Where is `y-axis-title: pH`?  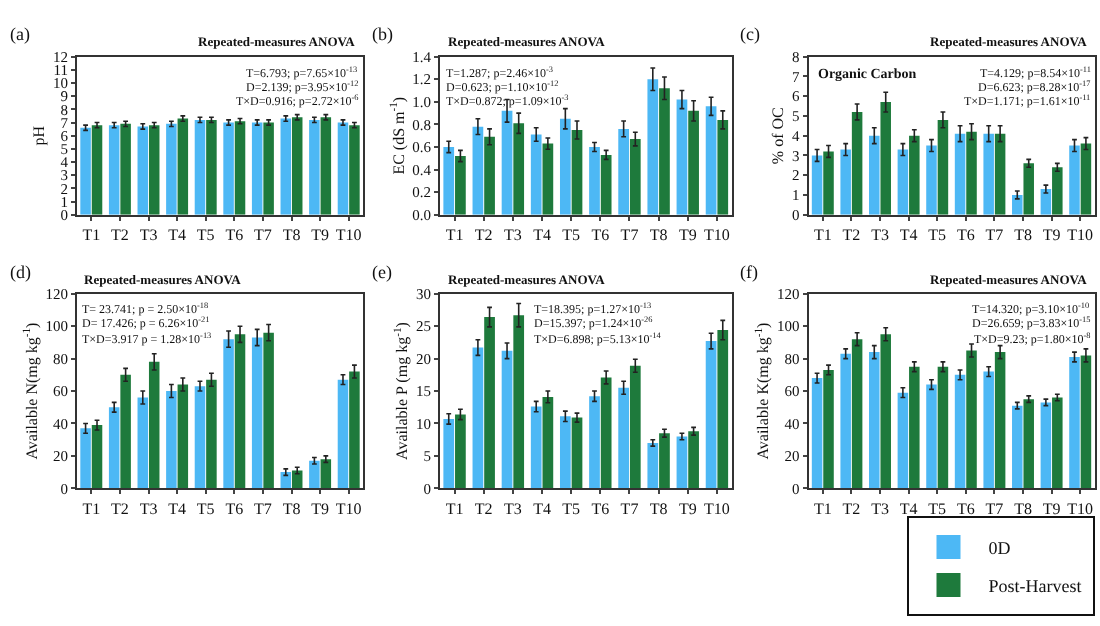
y-axis-title: pH is located at coordinates (39, 135).